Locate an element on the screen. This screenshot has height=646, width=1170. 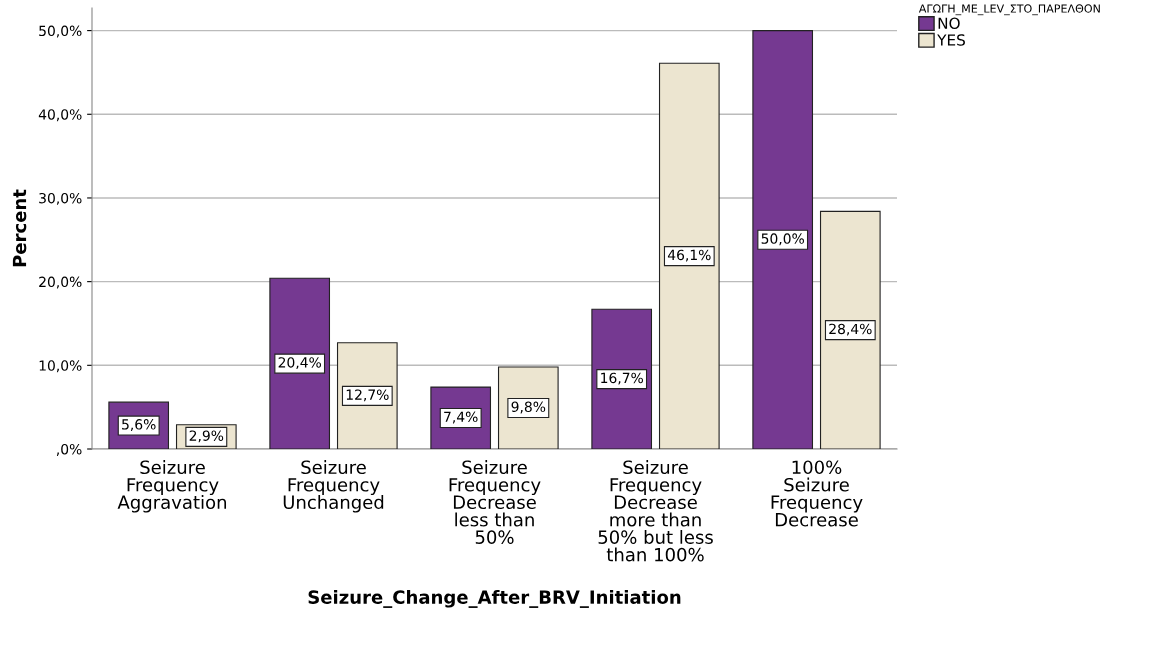
y-tick-label: ,0% is located at coordinates (69, 449).